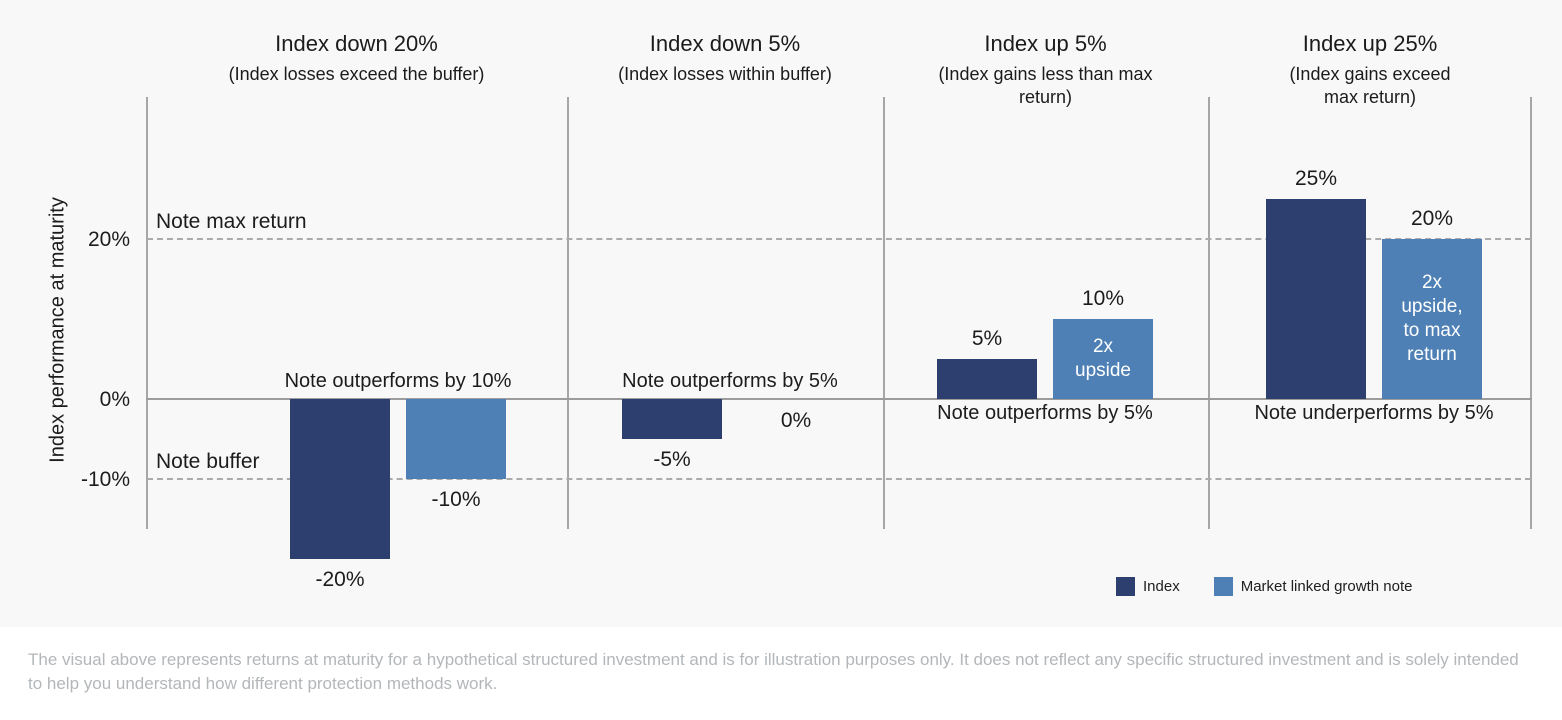 This screenshot has height=720, width=1562. I want to click on note-bar-label: -10%, so click(456, 499).